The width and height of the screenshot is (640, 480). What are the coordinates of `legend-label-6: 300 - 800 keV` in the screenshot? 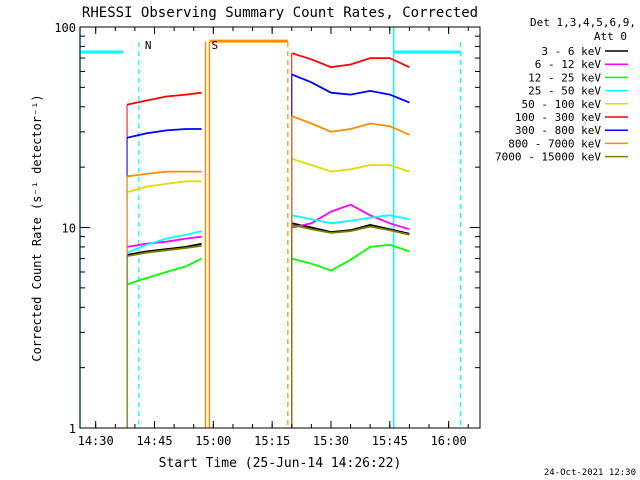 It's located at (558, 130).